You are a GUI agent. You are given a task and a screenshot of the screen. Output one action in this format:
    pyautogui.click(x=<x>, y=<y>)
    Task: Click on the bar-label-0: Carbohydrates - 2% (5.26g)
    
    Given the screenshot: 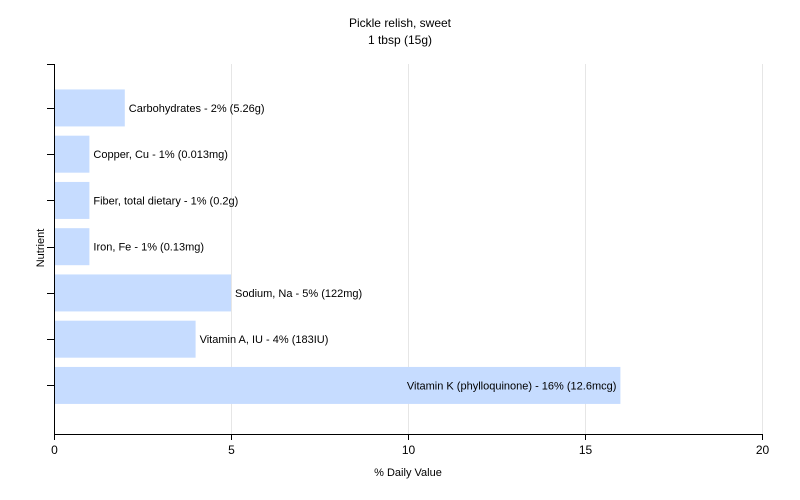 What is the action you would take?
    pyautogui.click(x=197, y=109)
    